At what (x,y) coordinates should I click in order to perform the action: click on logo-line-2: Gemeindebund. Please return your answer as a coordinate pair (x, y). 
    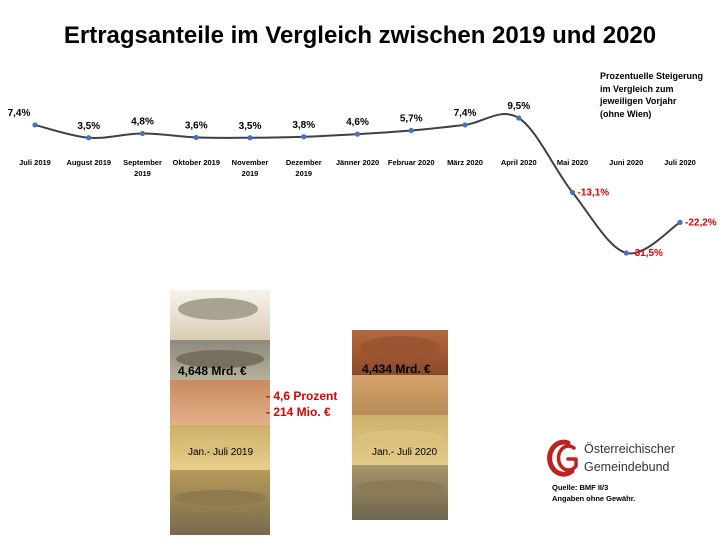
    Looking at the image, I should click on (627, 467).